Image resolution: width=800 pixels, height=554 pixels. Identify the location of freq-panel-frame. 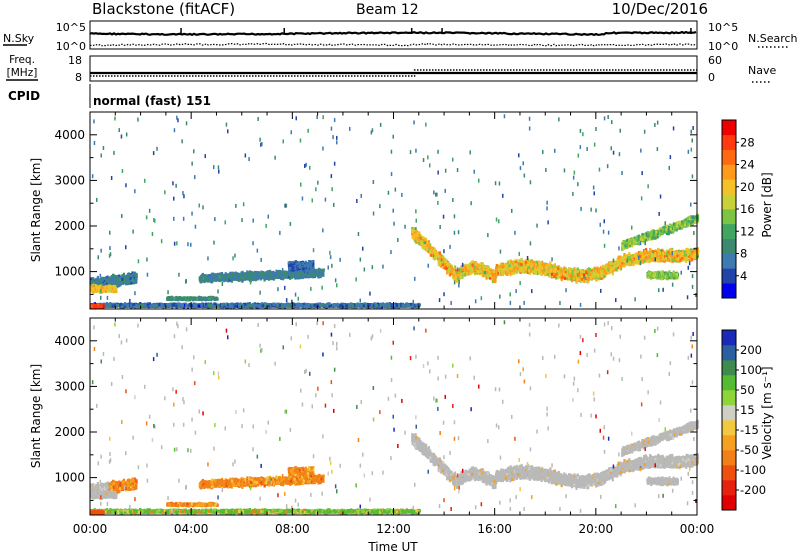
(393, 68).